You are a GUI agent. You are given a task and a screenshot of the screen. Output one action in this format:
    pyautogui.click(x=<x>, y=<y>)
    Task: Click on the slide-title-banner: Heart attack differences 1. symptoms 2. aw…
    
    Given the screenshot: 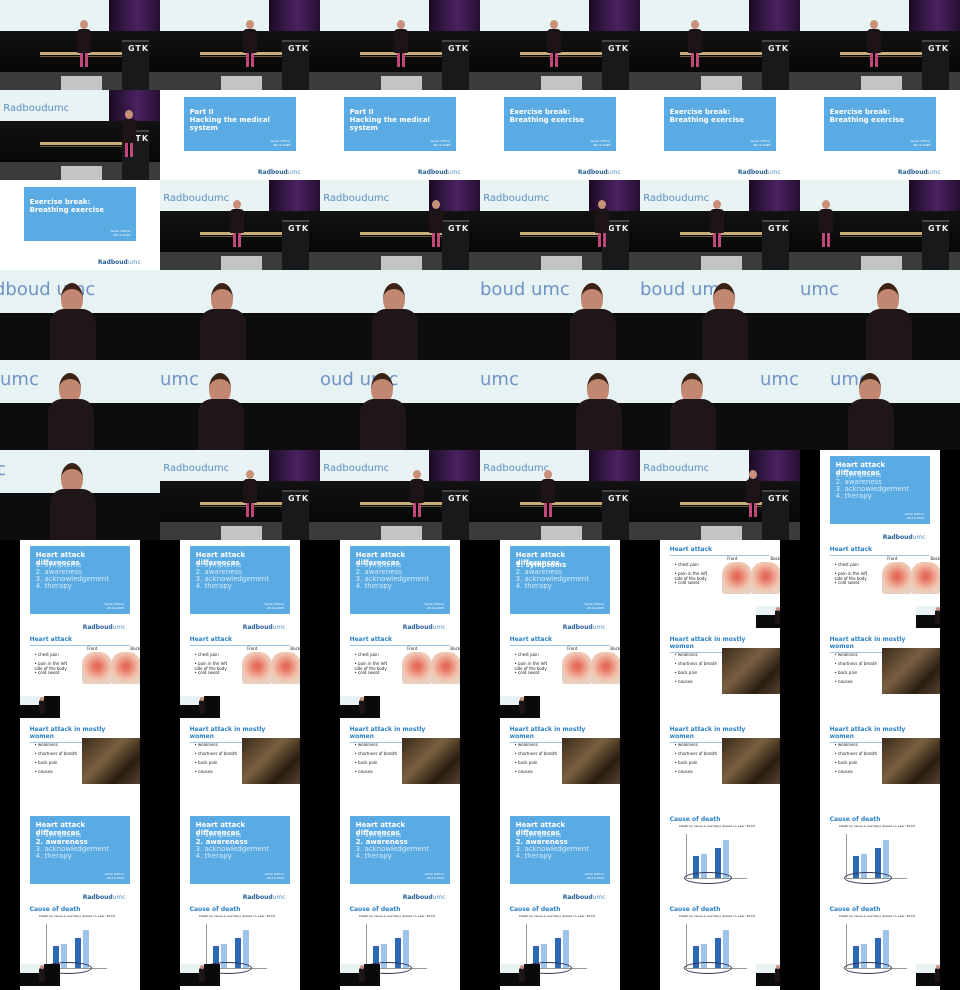 What is the action you would take?
    pyautogui.click(x=240, y=850)
    